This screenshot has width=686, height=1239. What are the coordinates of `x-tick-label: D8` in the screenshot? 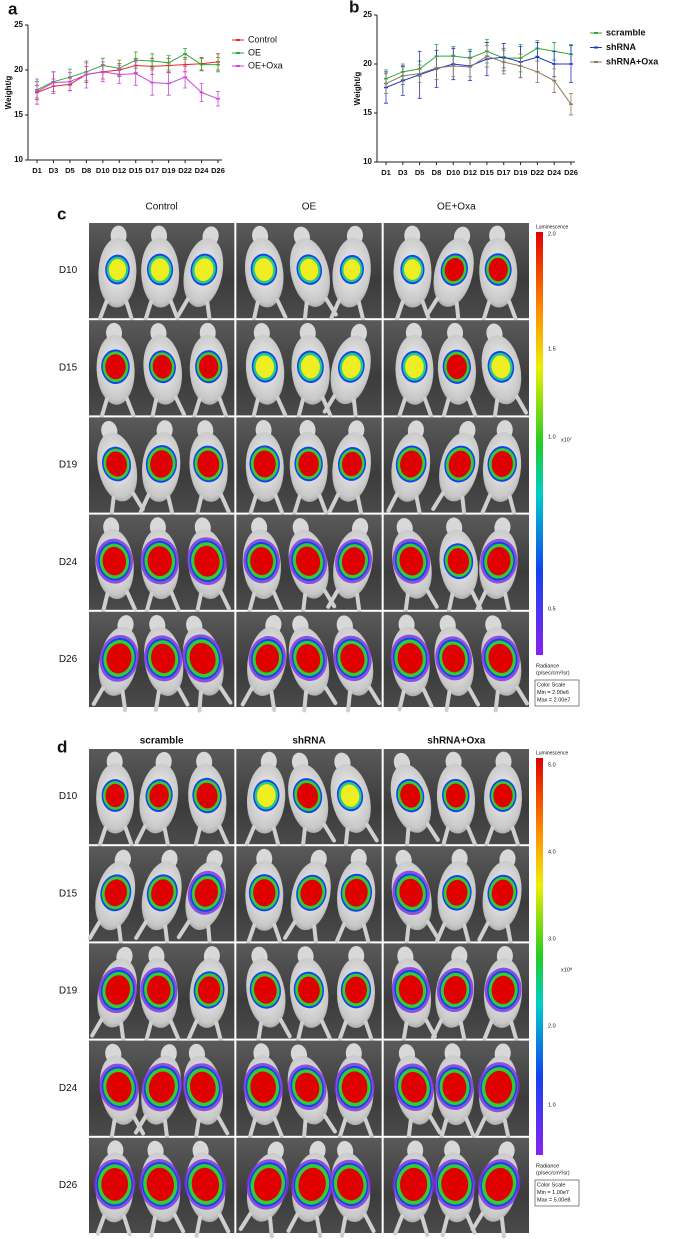 It's located at (437, 172).